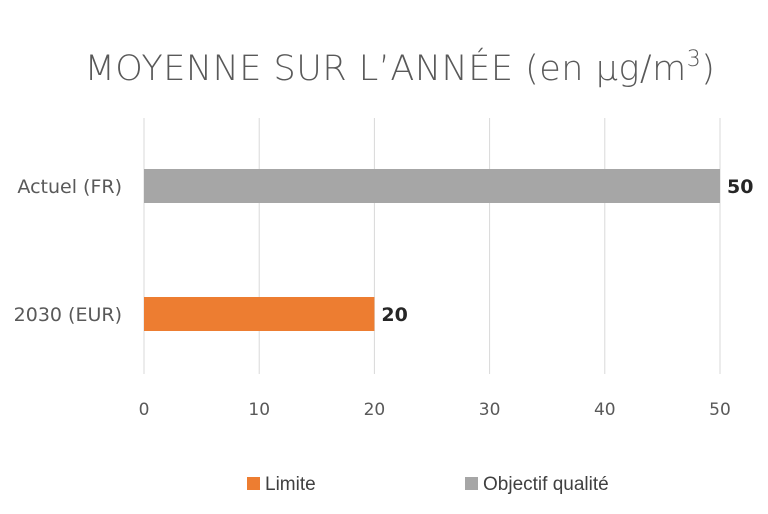 Image resolution: width=768 pixels, height=514 pixels. I want to click on x-tick-label: 30, so click(490, 410).